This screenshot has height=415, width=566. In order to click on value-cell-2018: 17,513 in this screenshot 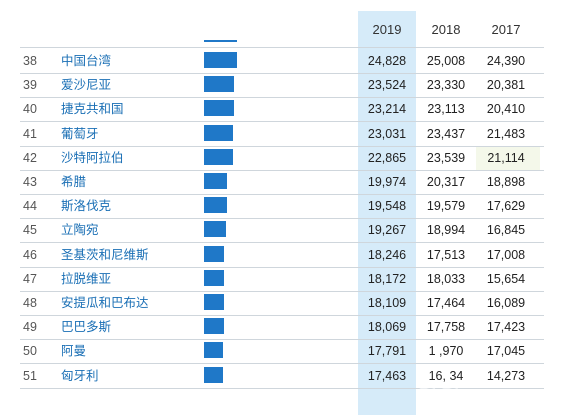, I will do `click(446, 255)`.